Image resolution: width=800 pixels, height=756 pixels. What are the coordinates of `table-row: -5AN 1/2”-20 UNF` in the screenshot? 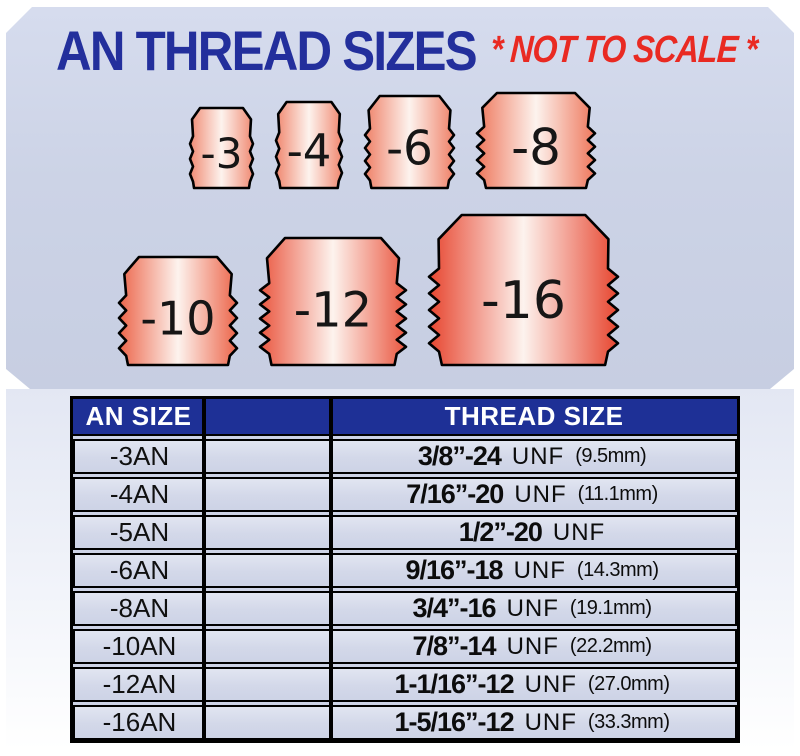 It's located at (405, 532).